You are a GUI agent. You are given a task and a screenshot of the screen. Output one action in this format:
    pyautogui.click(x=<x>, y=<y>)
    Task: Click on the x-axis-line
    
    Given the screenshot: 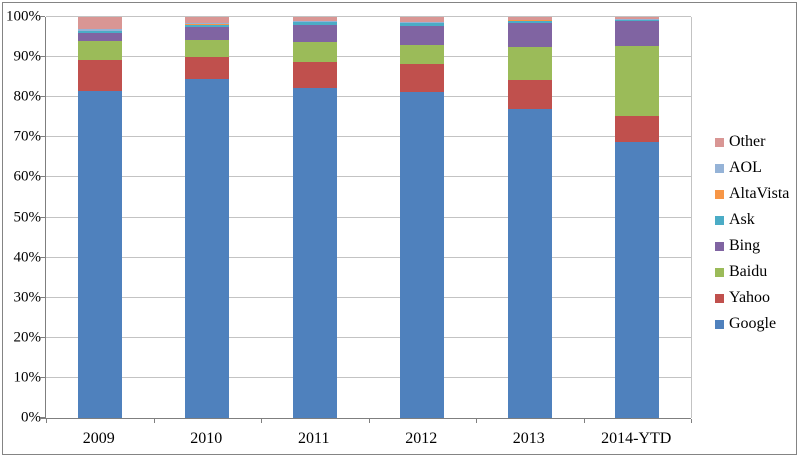 What is the action you would take?
    pyautogui.click(x=365, y=418)
    